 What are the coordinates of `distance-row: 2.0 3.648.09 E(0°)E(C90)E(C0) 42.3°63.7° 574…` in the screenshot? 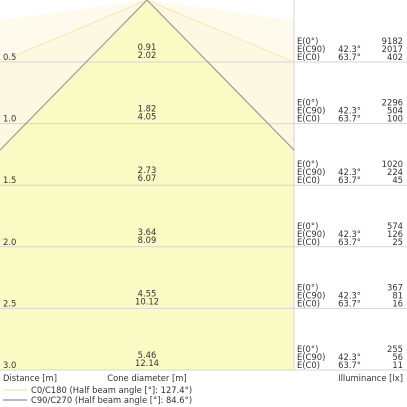 It's located at (203, 234).